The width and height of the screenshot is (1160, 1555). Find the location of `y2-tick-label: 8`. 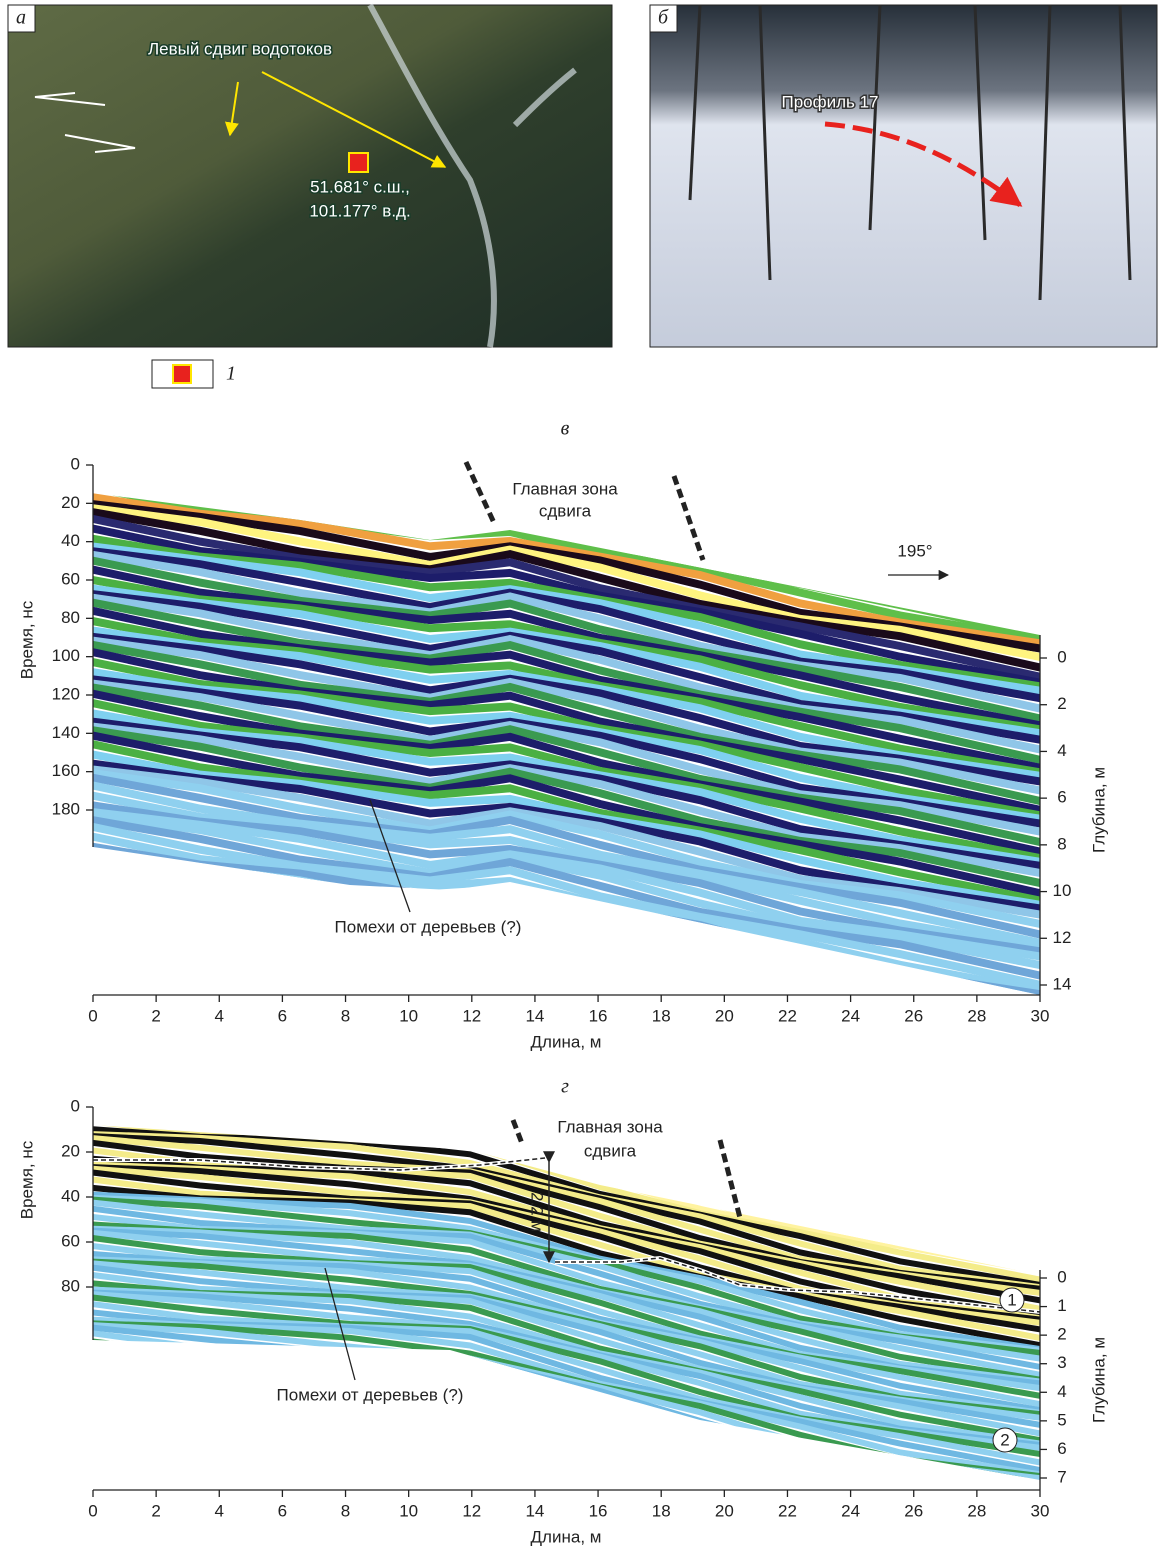

y2-tick-label: 8 is located at coordinates (1061, 843).